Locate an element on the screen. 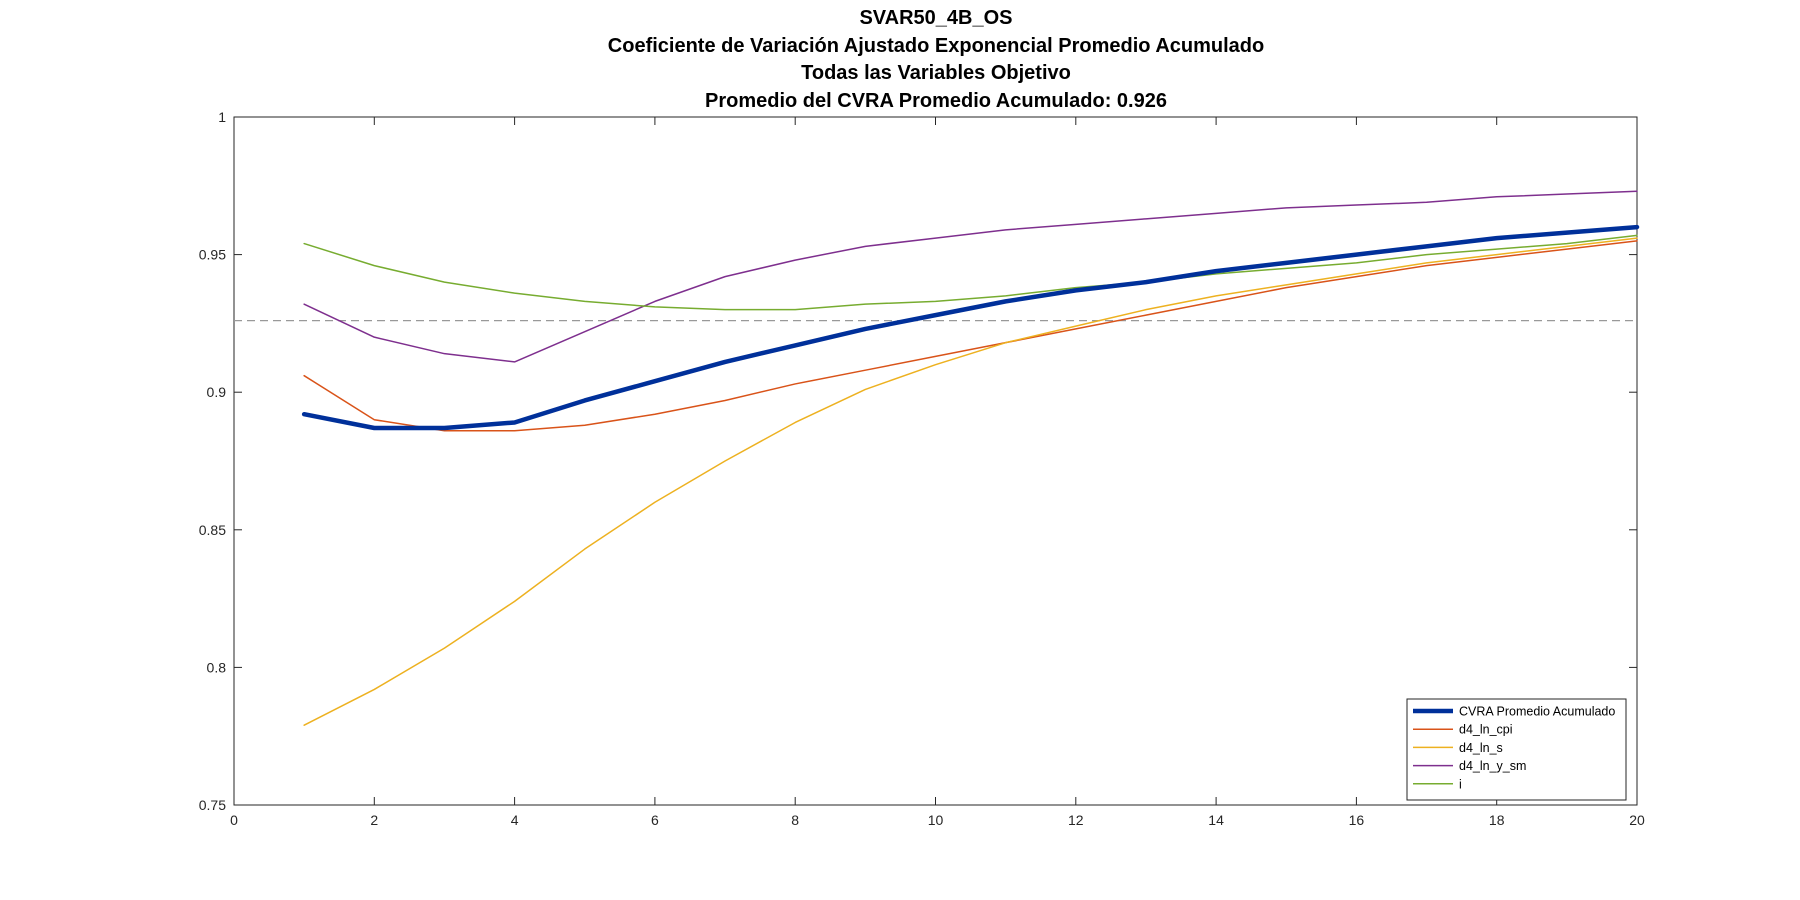  legend-entry-label: i is located at coordinates (1460, 784).